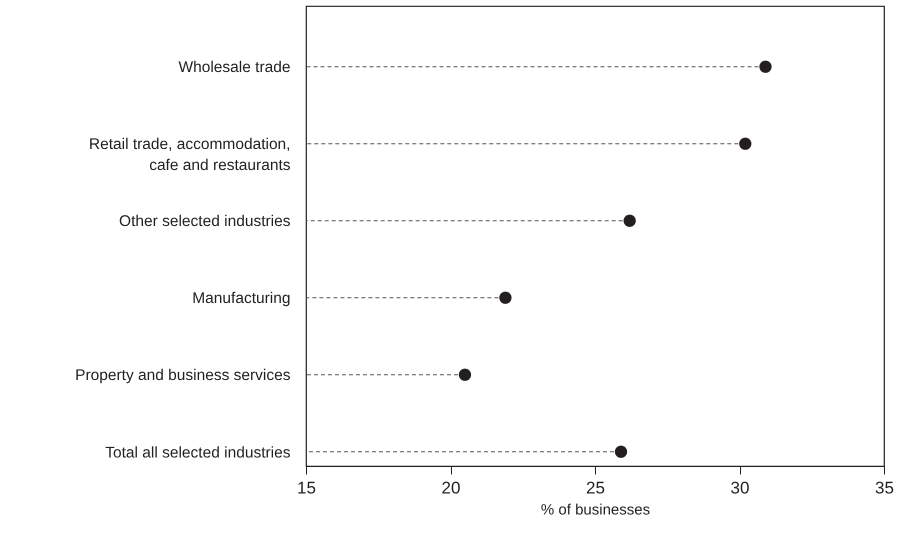 This screenshot has width=909, height=542. Describe the element at coordinates (306, 488) in the screenshot. I see `x-tick-label: 15` at that location.